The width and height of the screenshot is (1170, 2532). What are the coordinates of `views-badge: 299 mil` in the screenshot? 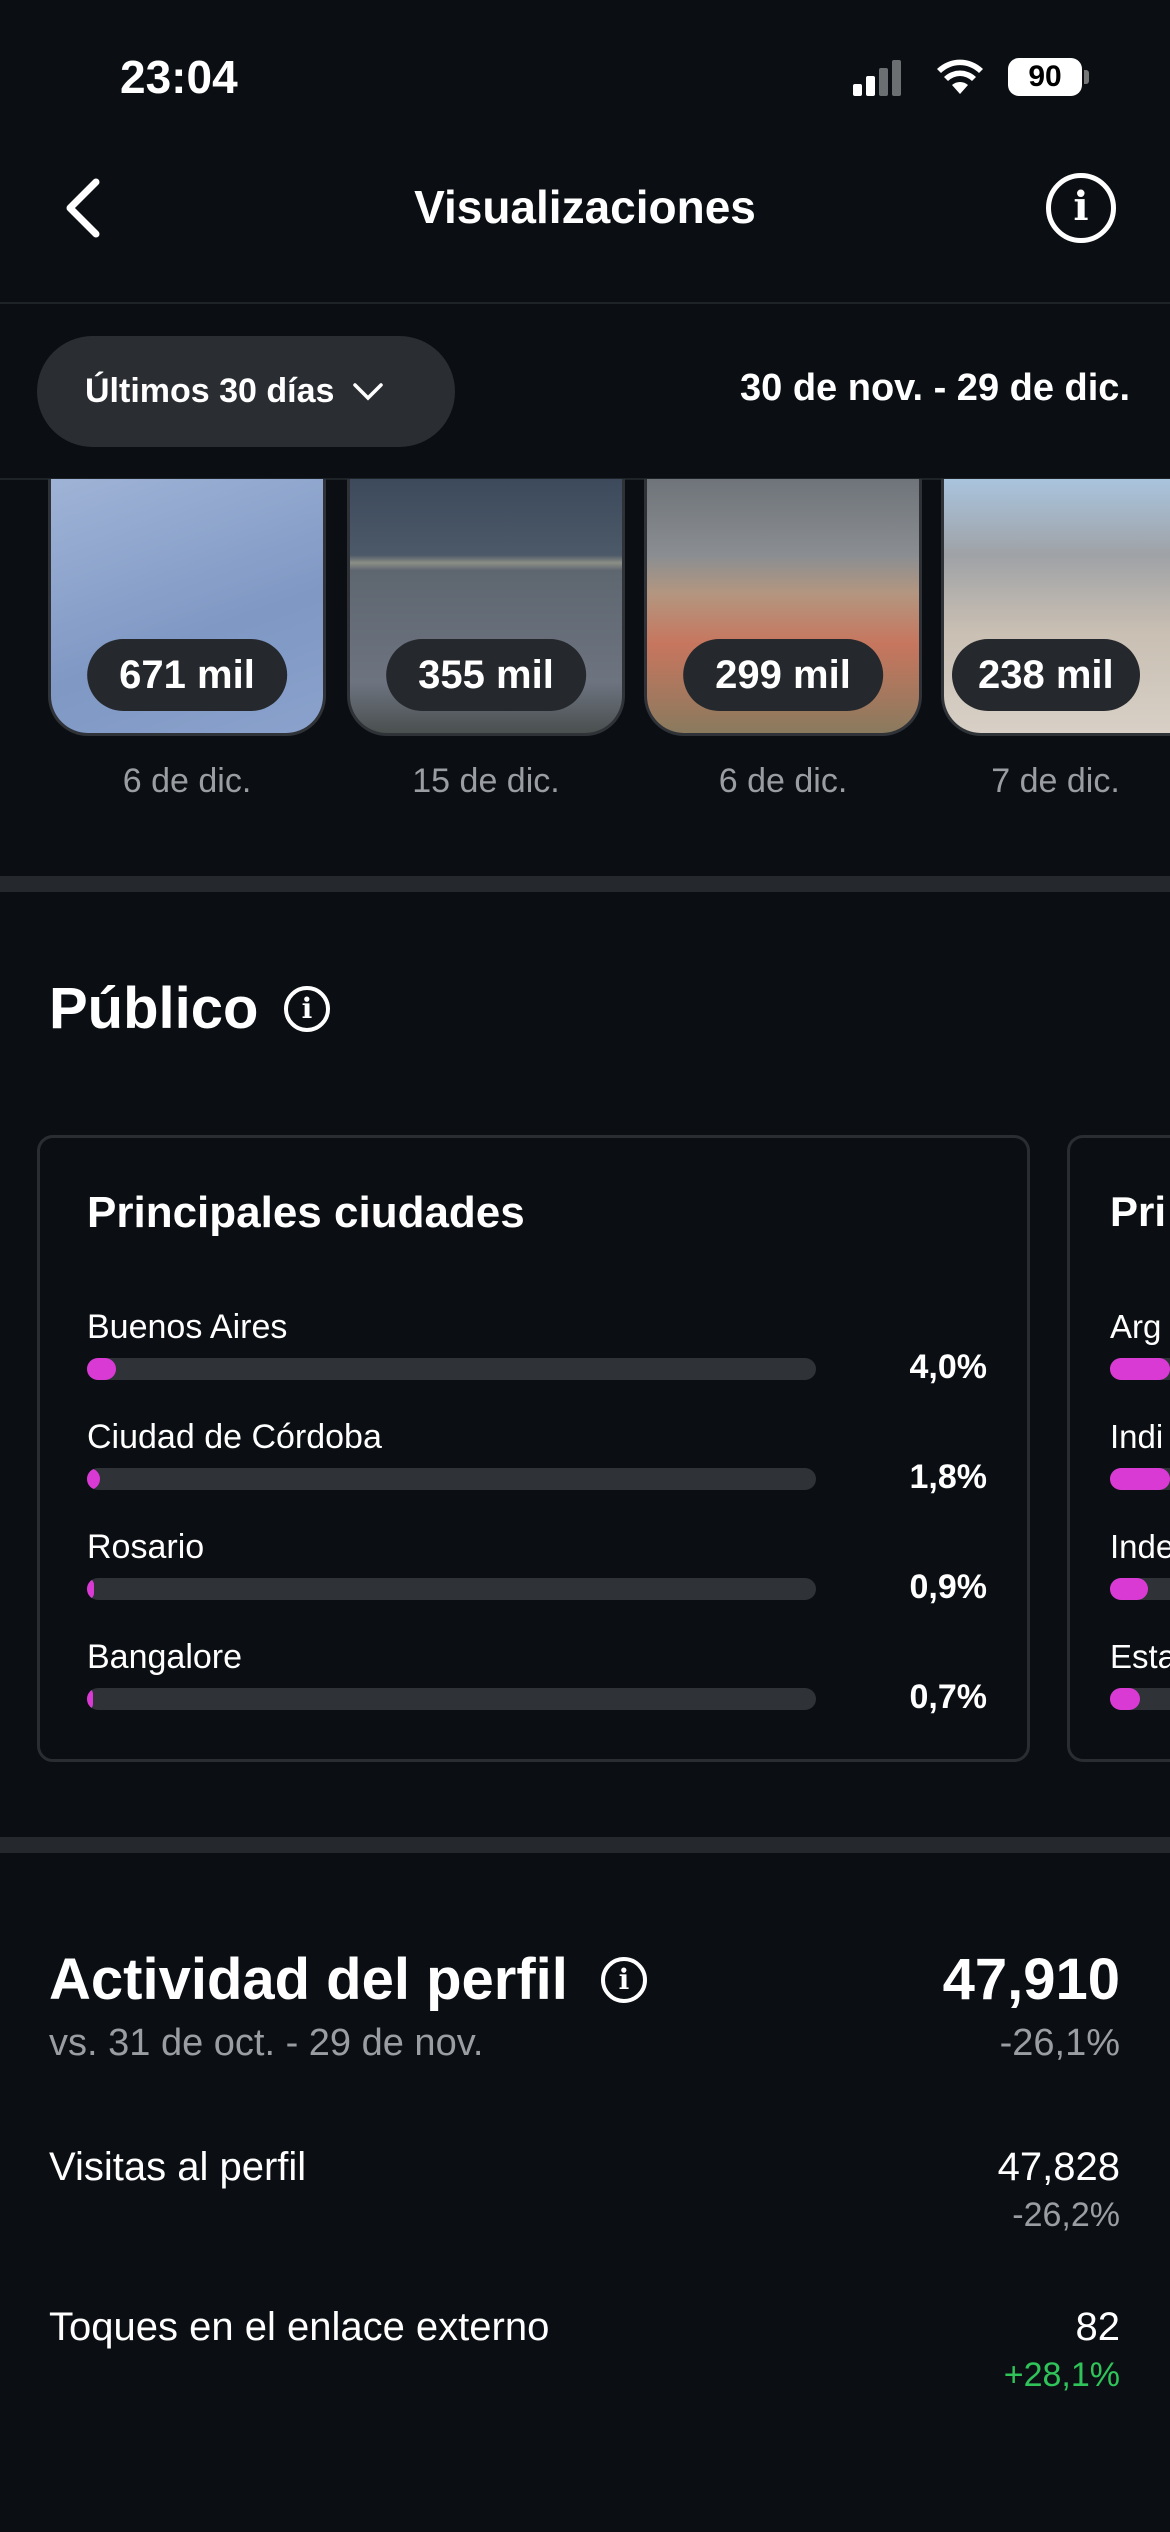 It's located at (783, 675).